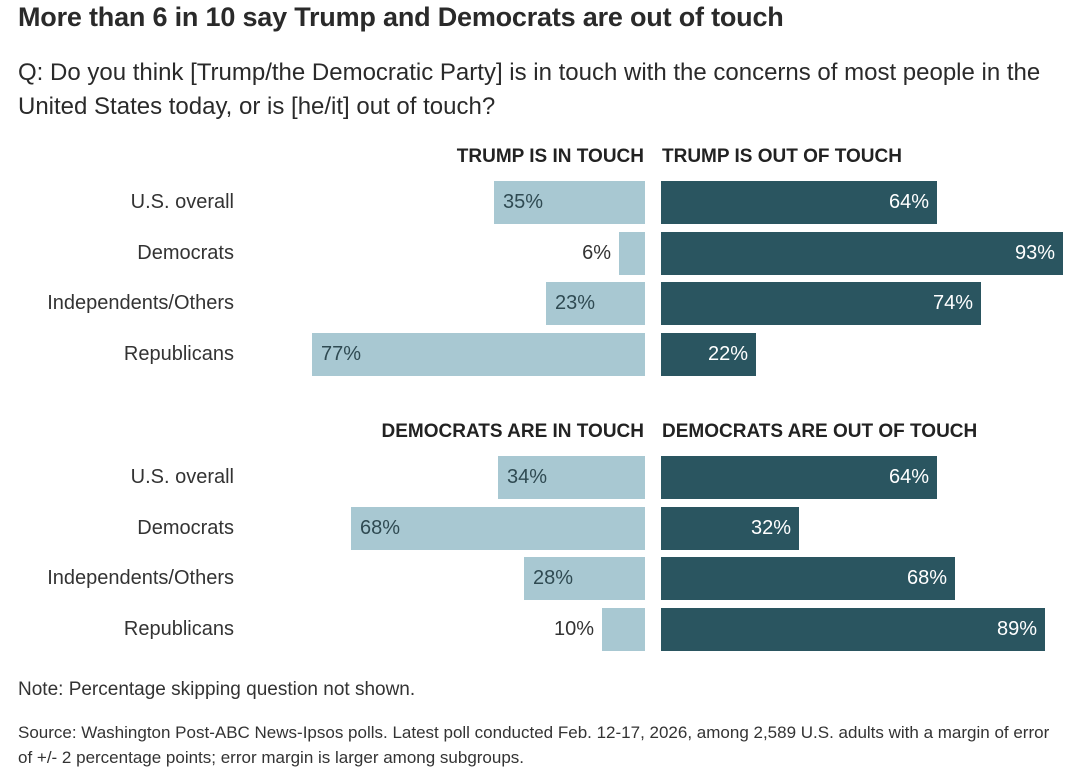  What do you see at coordinates (1016, 629) in the screenshot?
I see `value-label-out-of-touch: 89%` at bounding box center [1016, 629].